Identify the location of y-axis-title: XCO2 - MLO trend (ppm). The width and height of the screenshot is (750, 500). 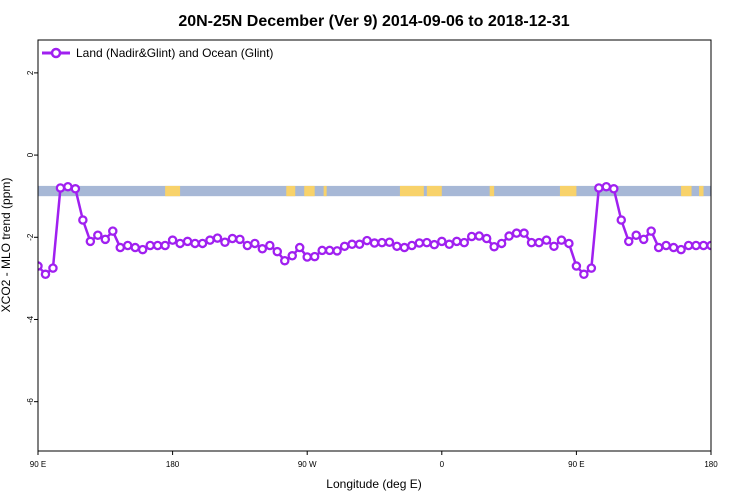
(6, 245).